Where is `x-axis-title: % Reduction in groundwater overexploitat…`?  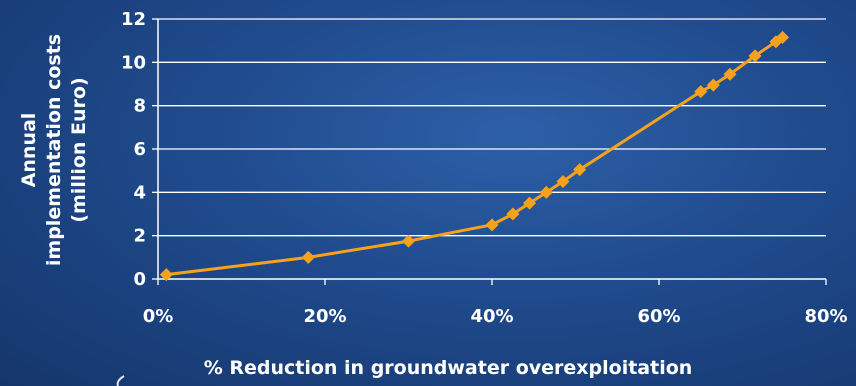
x-axis-title: % Reduction in groundwater overexploitat… is located at coordinates (448, 368).